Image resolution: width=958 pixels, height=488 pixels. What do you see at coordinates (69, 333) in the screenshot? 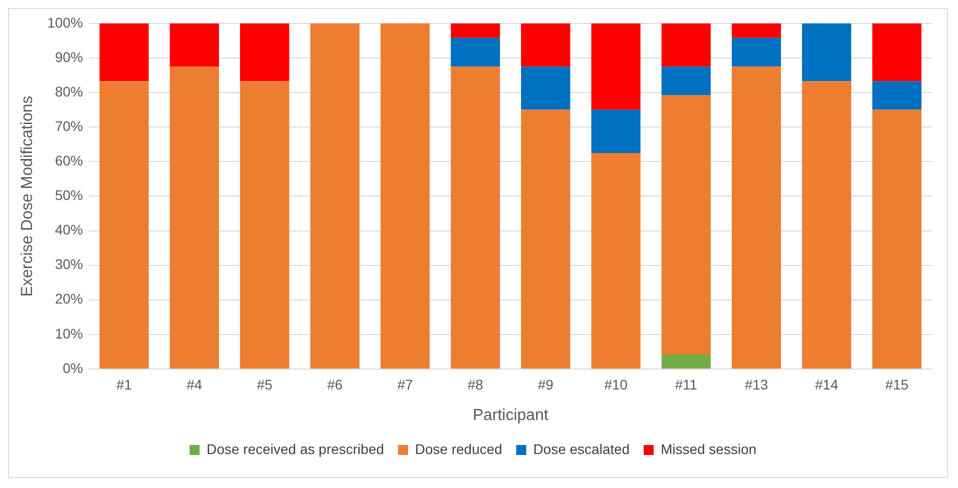
I see `y-tick-label: 10%` at bounding box center [69, 333].